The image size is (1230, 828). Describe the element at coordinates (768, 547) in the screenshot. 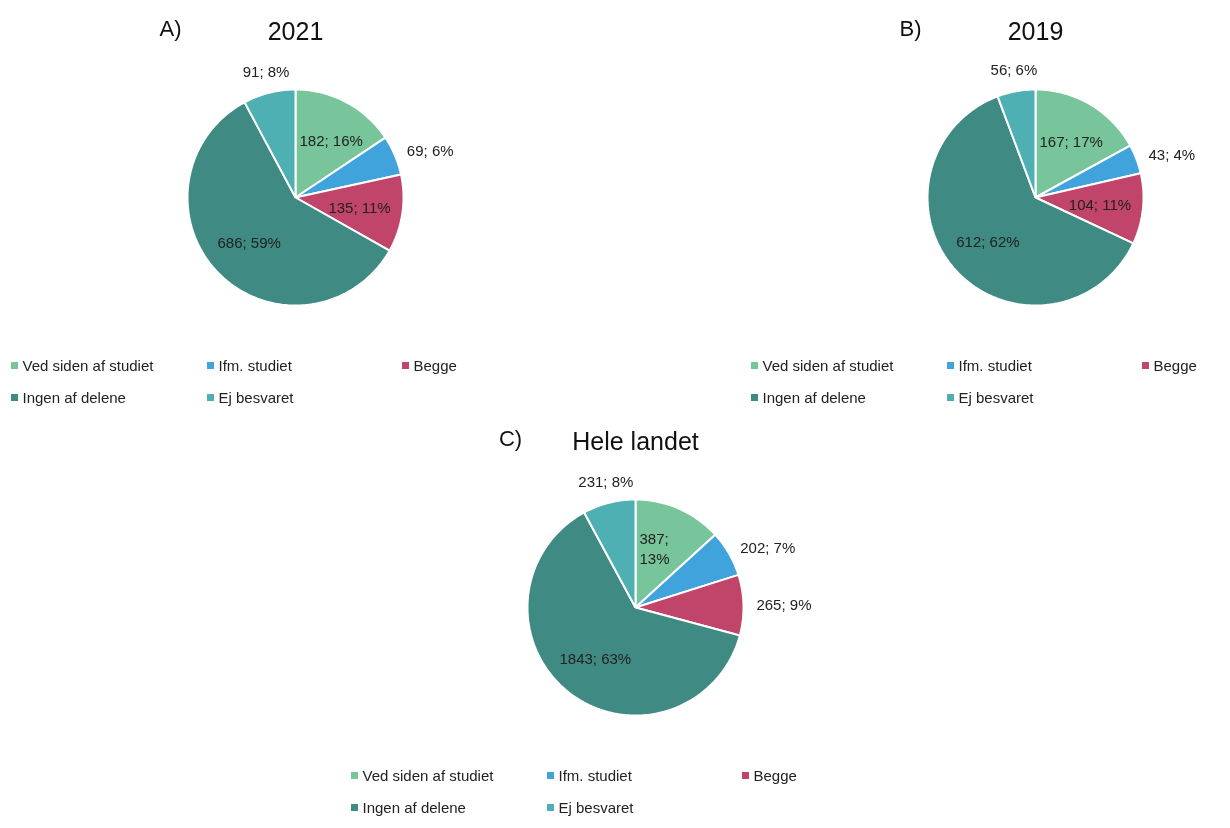

I see `data-label: 202; 7%` at that location.